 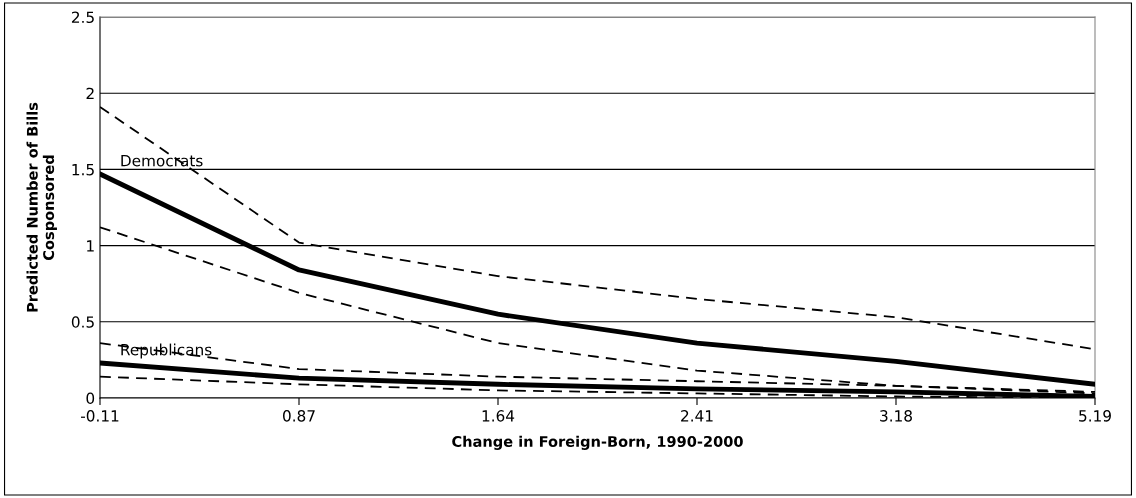 I want to click on y-tick-label: 2, so click(x=90, y=93).